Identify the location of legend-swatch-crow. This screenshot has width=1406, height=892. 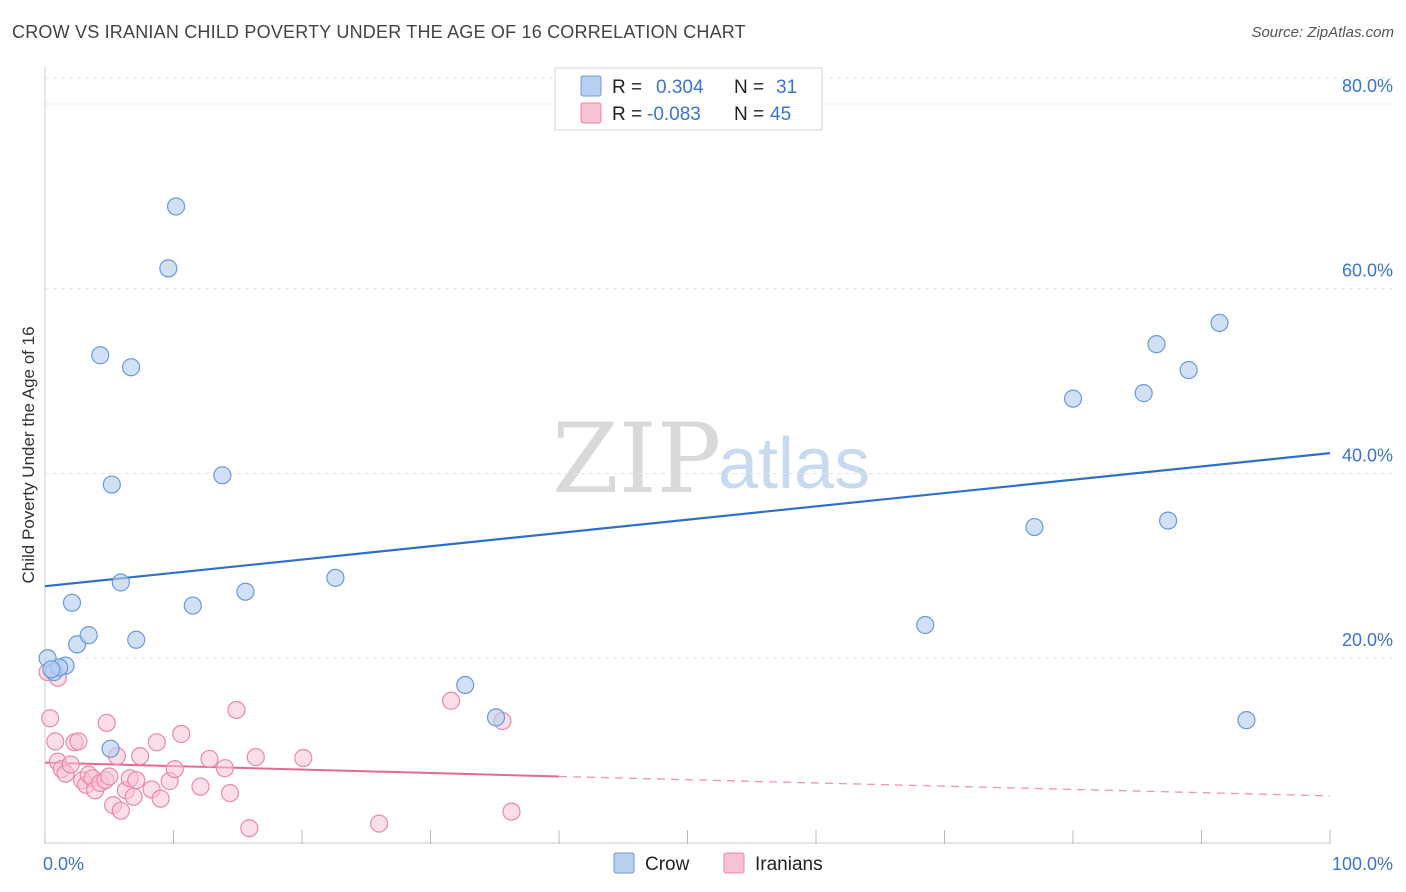
(591, 86).